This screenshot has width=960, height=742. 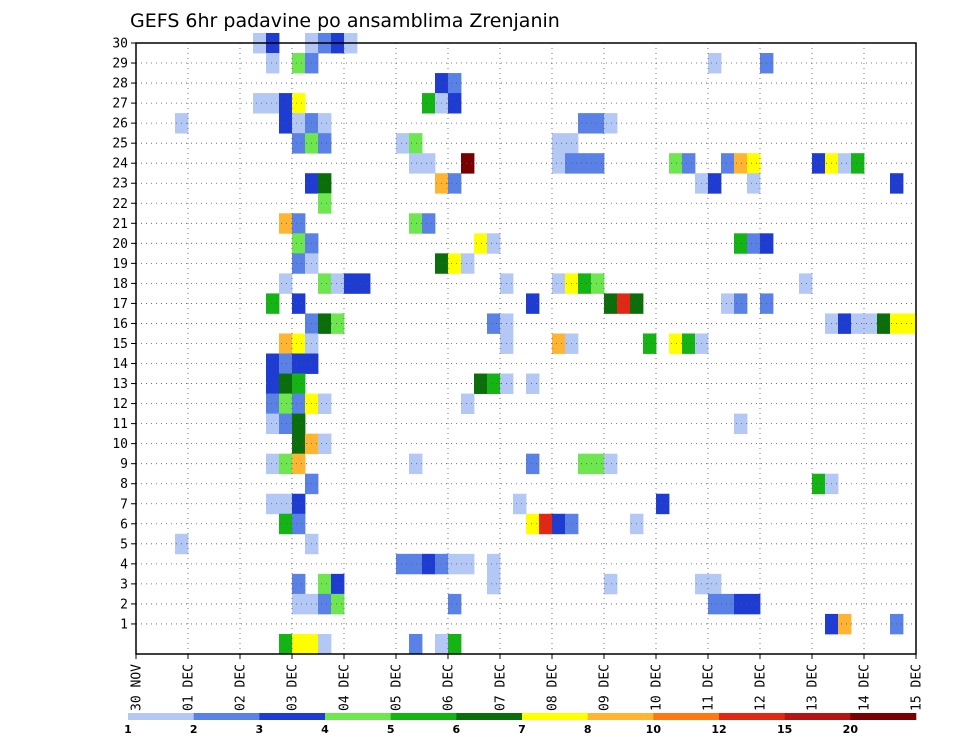 What do you see at coordinates (128, 729) in the screenshot?
I see `legend-label: 1` at bounding box center [128, 729].